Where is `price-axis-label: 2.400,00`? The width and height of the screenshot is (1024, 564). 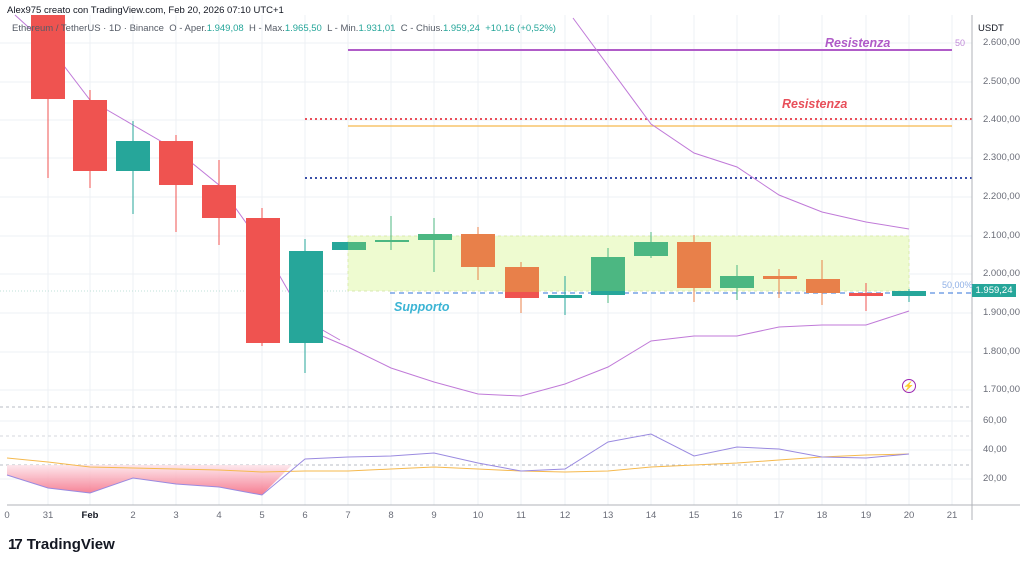
price-axis-label: 2.400,00 is located at coordinates (1001, 119).